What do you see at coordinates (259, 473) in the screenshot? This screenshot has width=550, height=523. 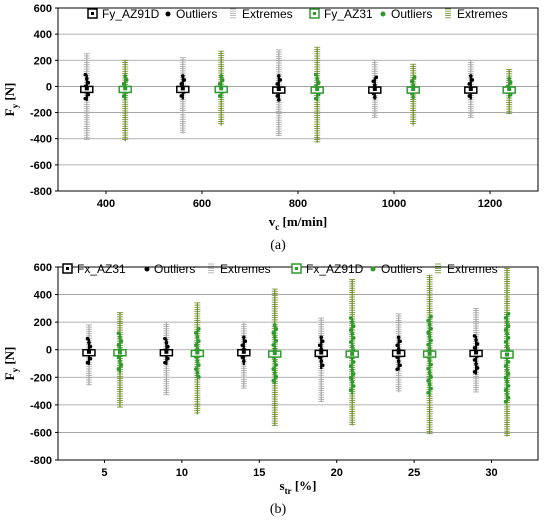 I see `x-tick-label: 15` at bounding box center [259, 473].